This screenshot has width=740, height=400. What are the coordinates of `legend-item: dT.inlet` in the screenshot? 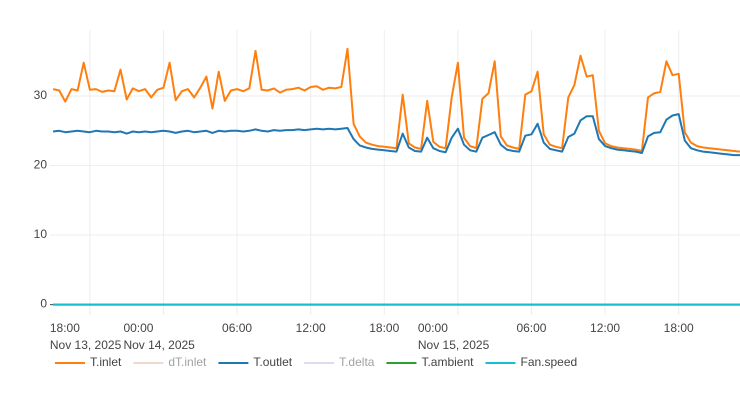 It's located at (170, 362).